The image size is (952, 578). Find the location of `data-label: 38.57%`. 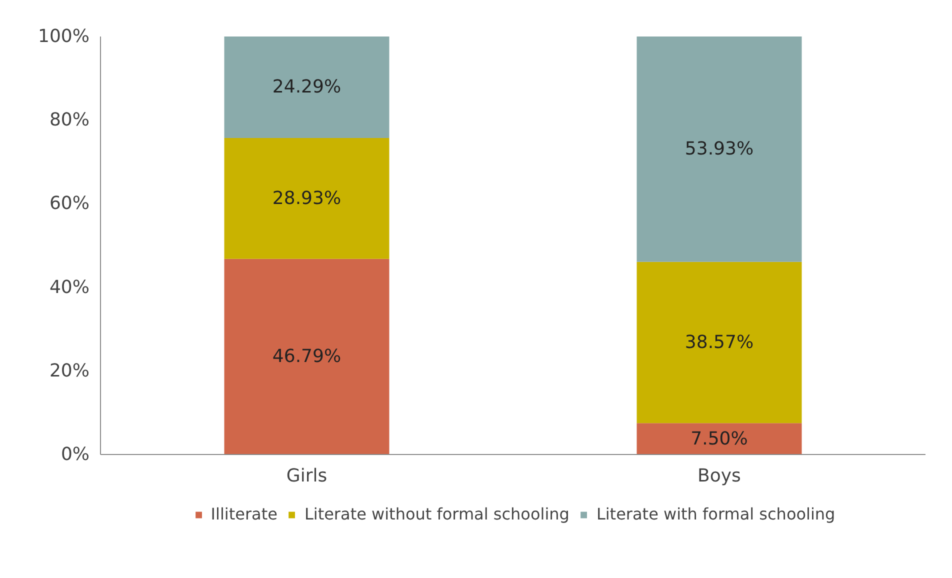

data-label: 38.57% is located at coordinates (719, 343).